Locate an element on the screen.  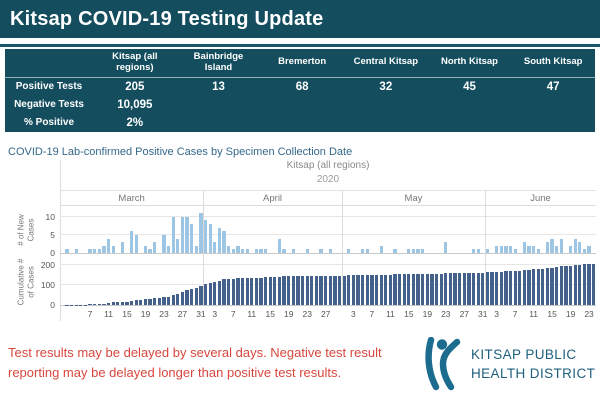
table-row: Negative Tests 10,095 is located at coordinates (300, 105).